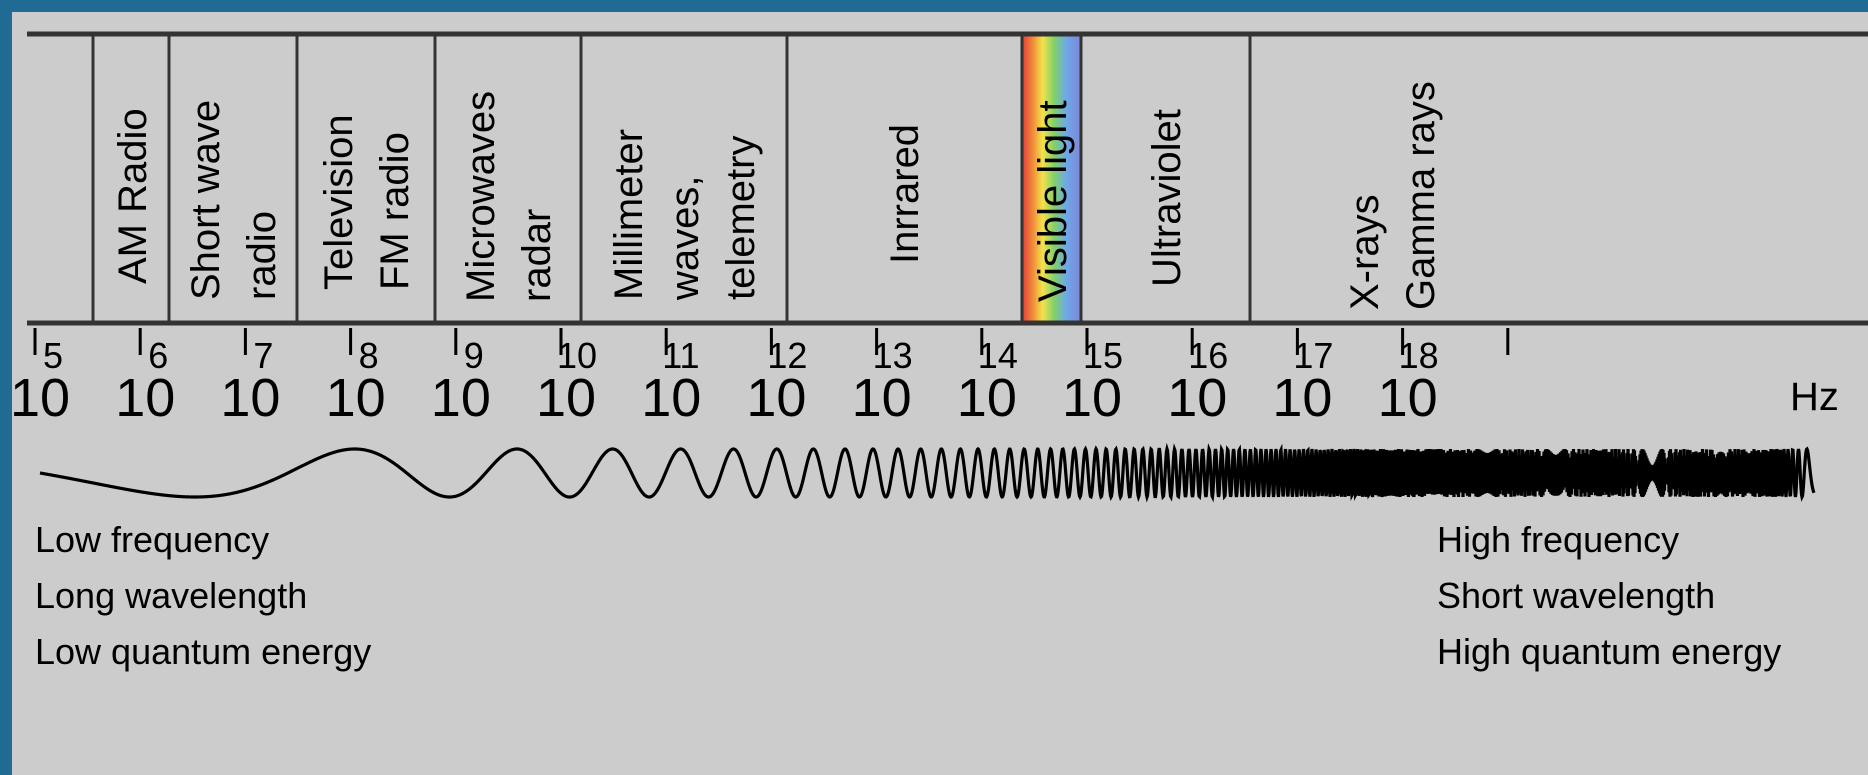 This screenshot has height=775, width=1868. I want to click on band-visible-light: Visible light, so click(1053, 201).